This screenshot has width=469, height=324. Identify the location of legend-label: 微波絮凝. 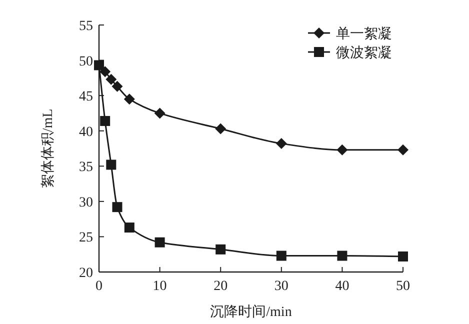
(364, 53).